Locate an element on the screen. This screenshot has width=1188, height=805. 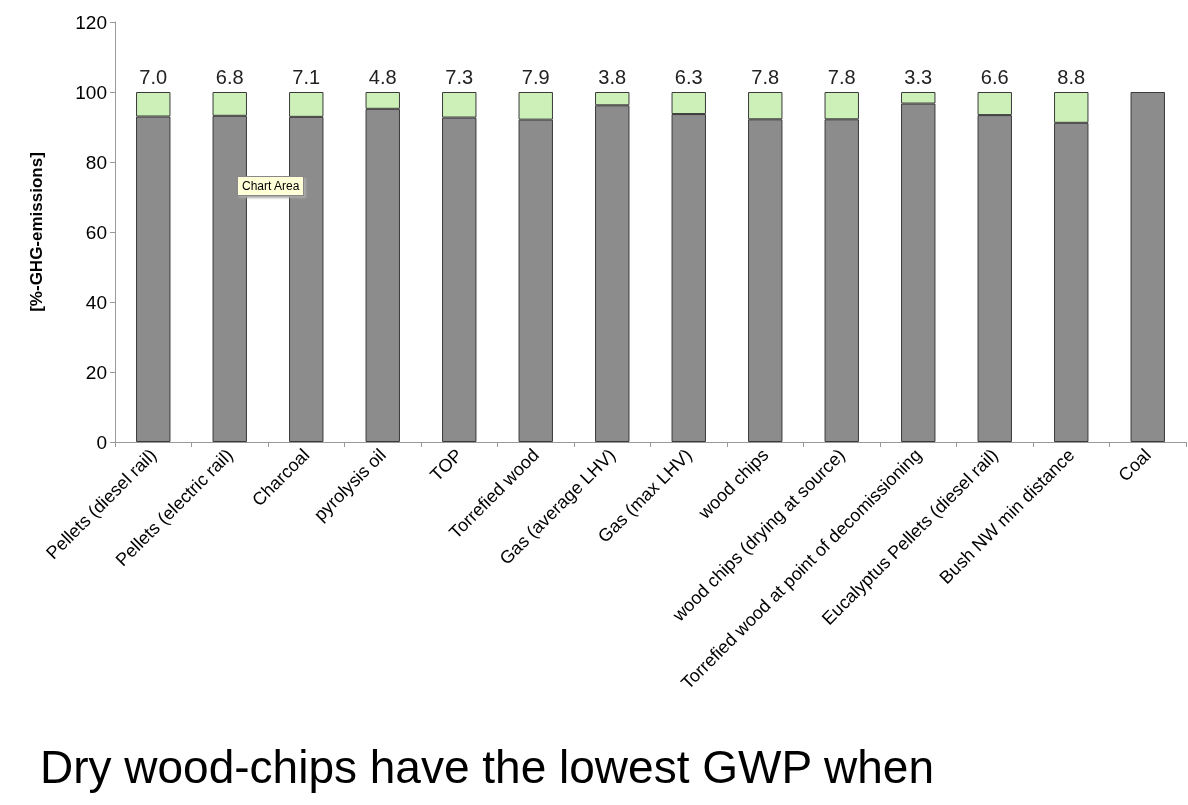
y-tick-label: 80 is located at coordinates (96, 162).